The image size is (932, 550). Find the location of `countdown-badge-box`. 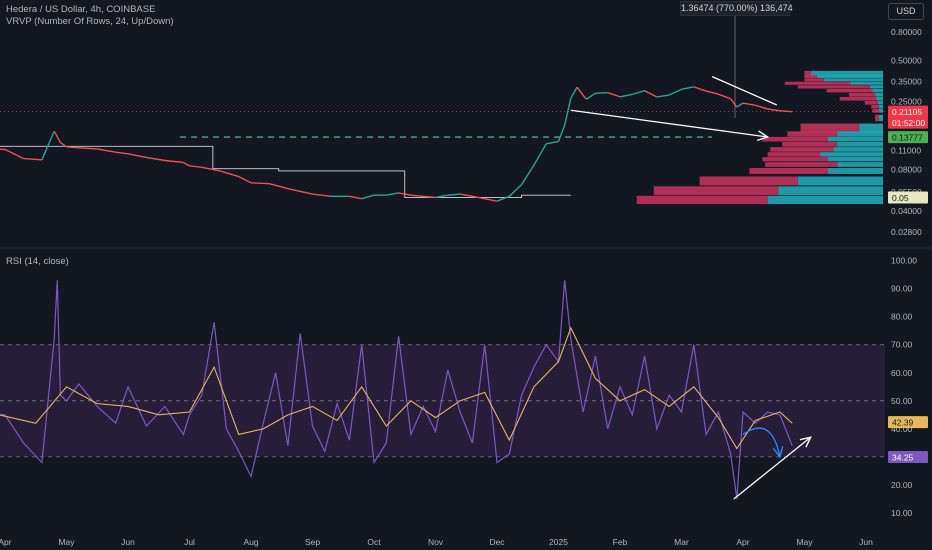

countdown-badge-box is located at coordinates (908, 122).